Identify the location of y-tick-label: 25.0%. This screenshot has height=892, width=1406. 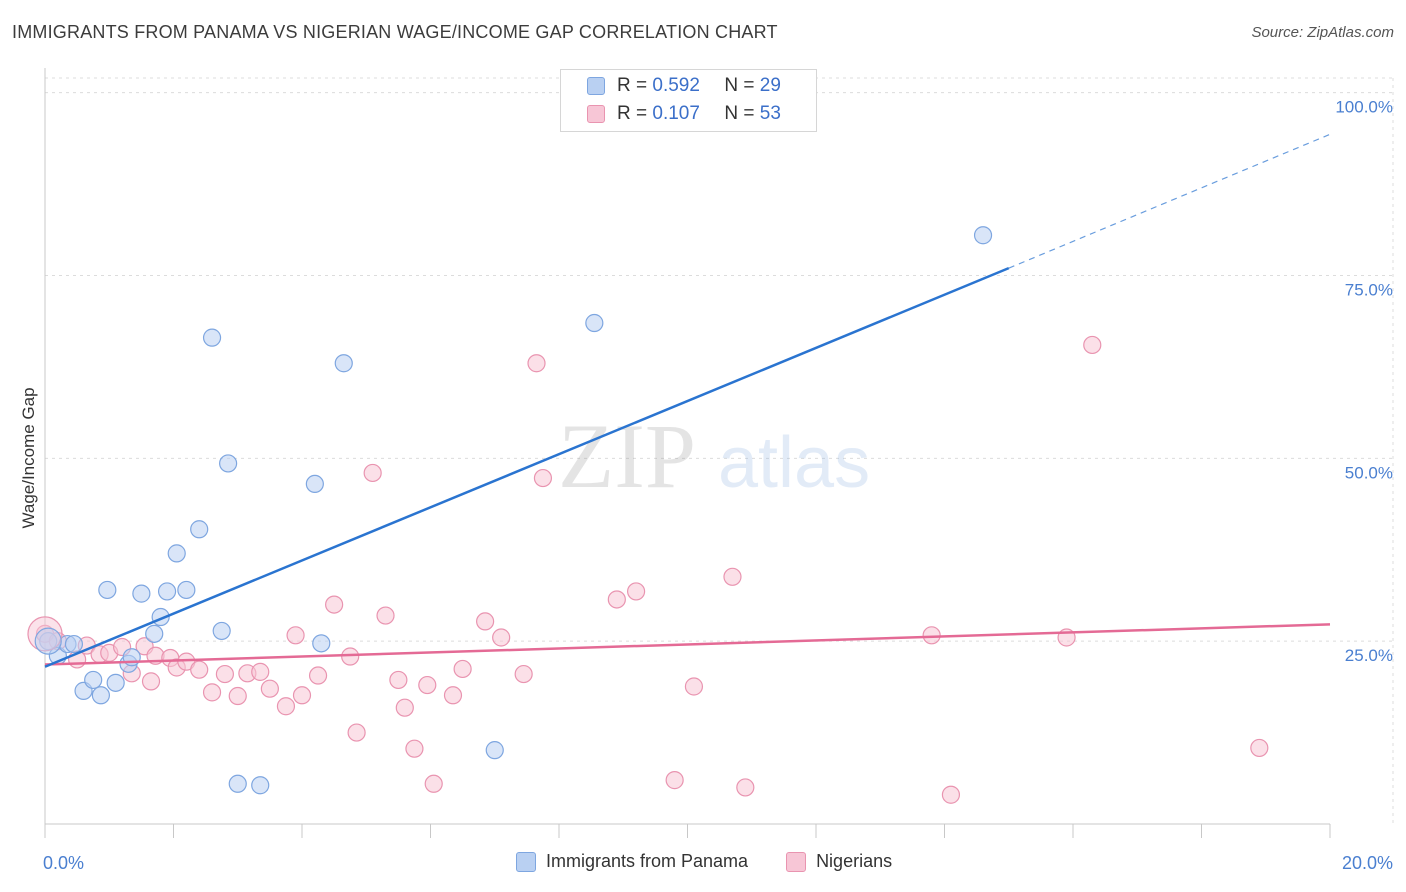
(1369, 655).